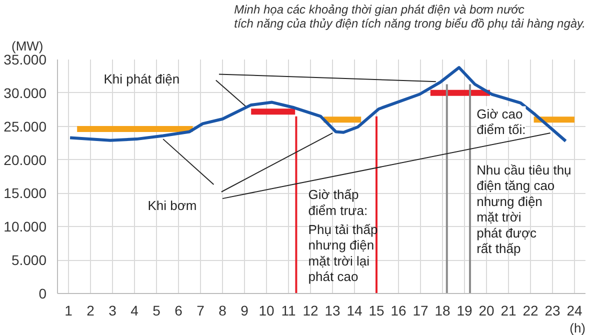 This screenshot has height=335, width=606. What do you see at coordinates (464, 310) in the screenshot?
I see `x-tick-label: 19` at bounding box center [464, 310].